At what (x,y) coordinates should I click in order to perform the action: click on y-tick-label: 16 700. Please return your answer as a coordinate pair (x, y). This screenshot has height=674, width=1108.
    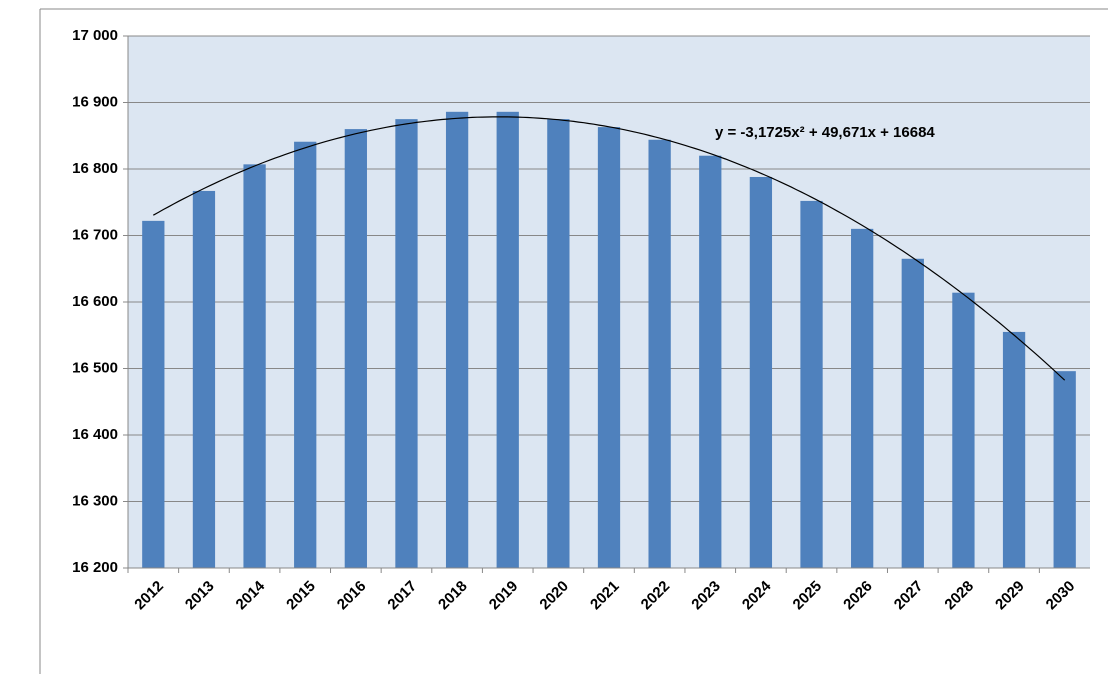
    Looking at the image, I should click on (95, 234).